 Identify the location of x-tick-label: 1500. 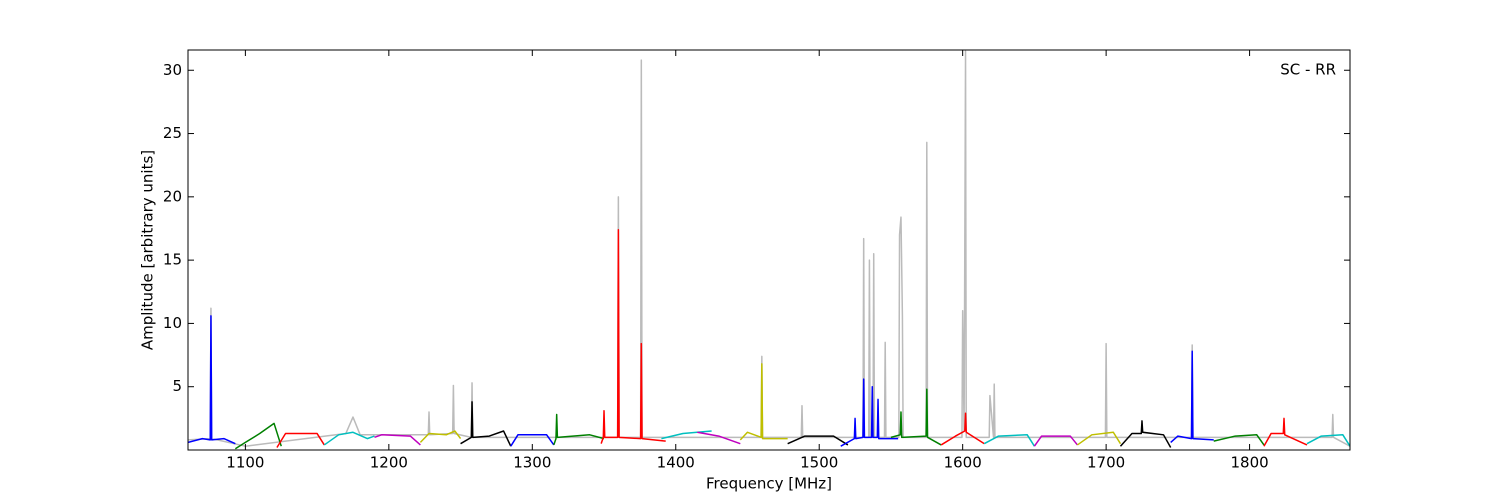
(819, 463).